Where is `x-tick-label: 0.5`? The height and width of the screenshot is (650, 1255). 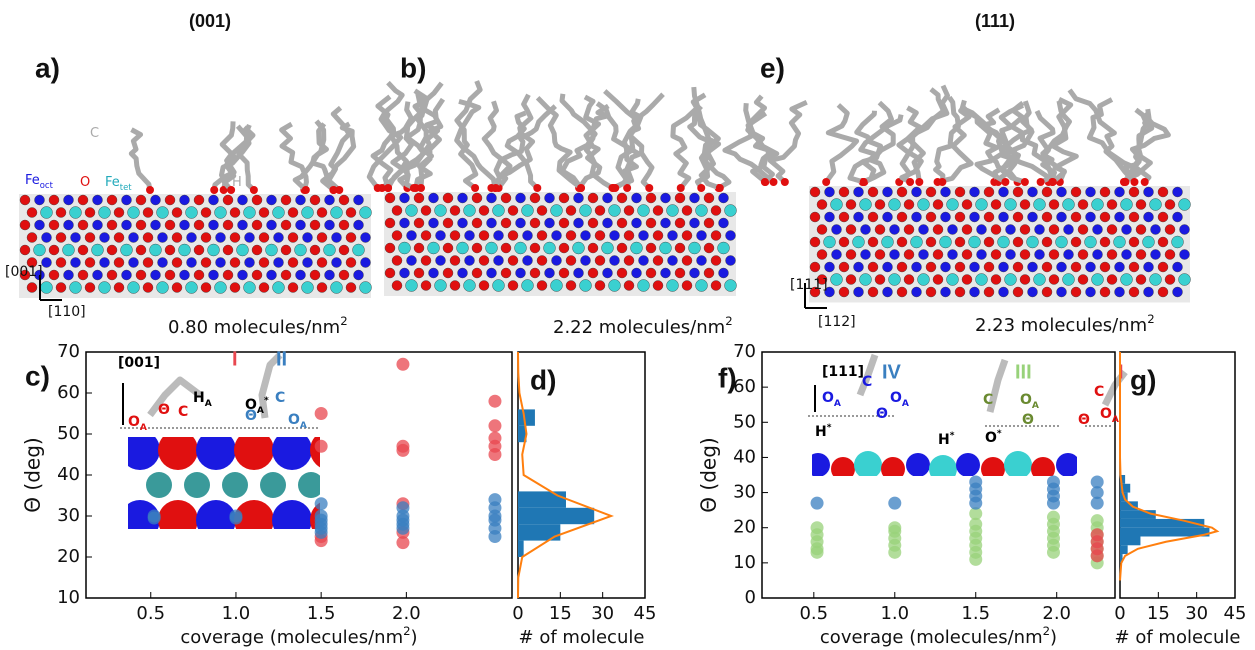
x-tick-label: 0.5 is located at coordinates (150, 613).